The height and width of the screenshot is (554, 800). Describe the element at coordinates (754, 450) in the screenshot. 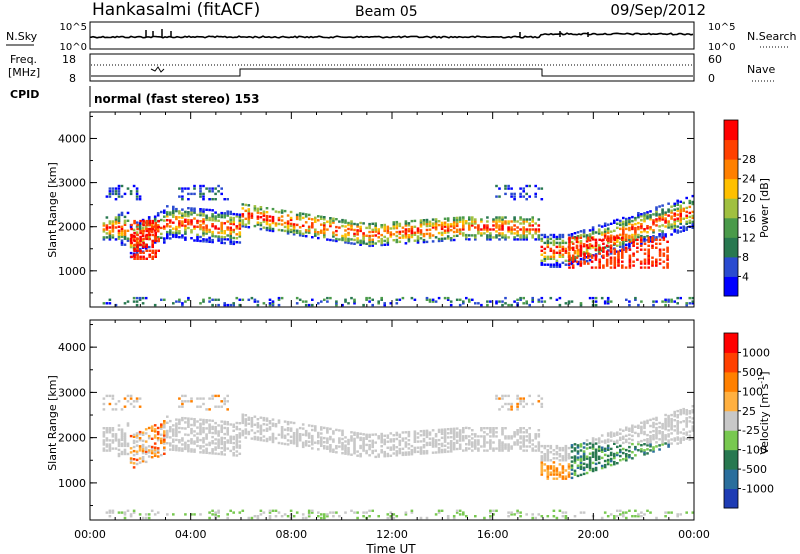

I see `velocity-colorbar-tick-label: -100` at that location.